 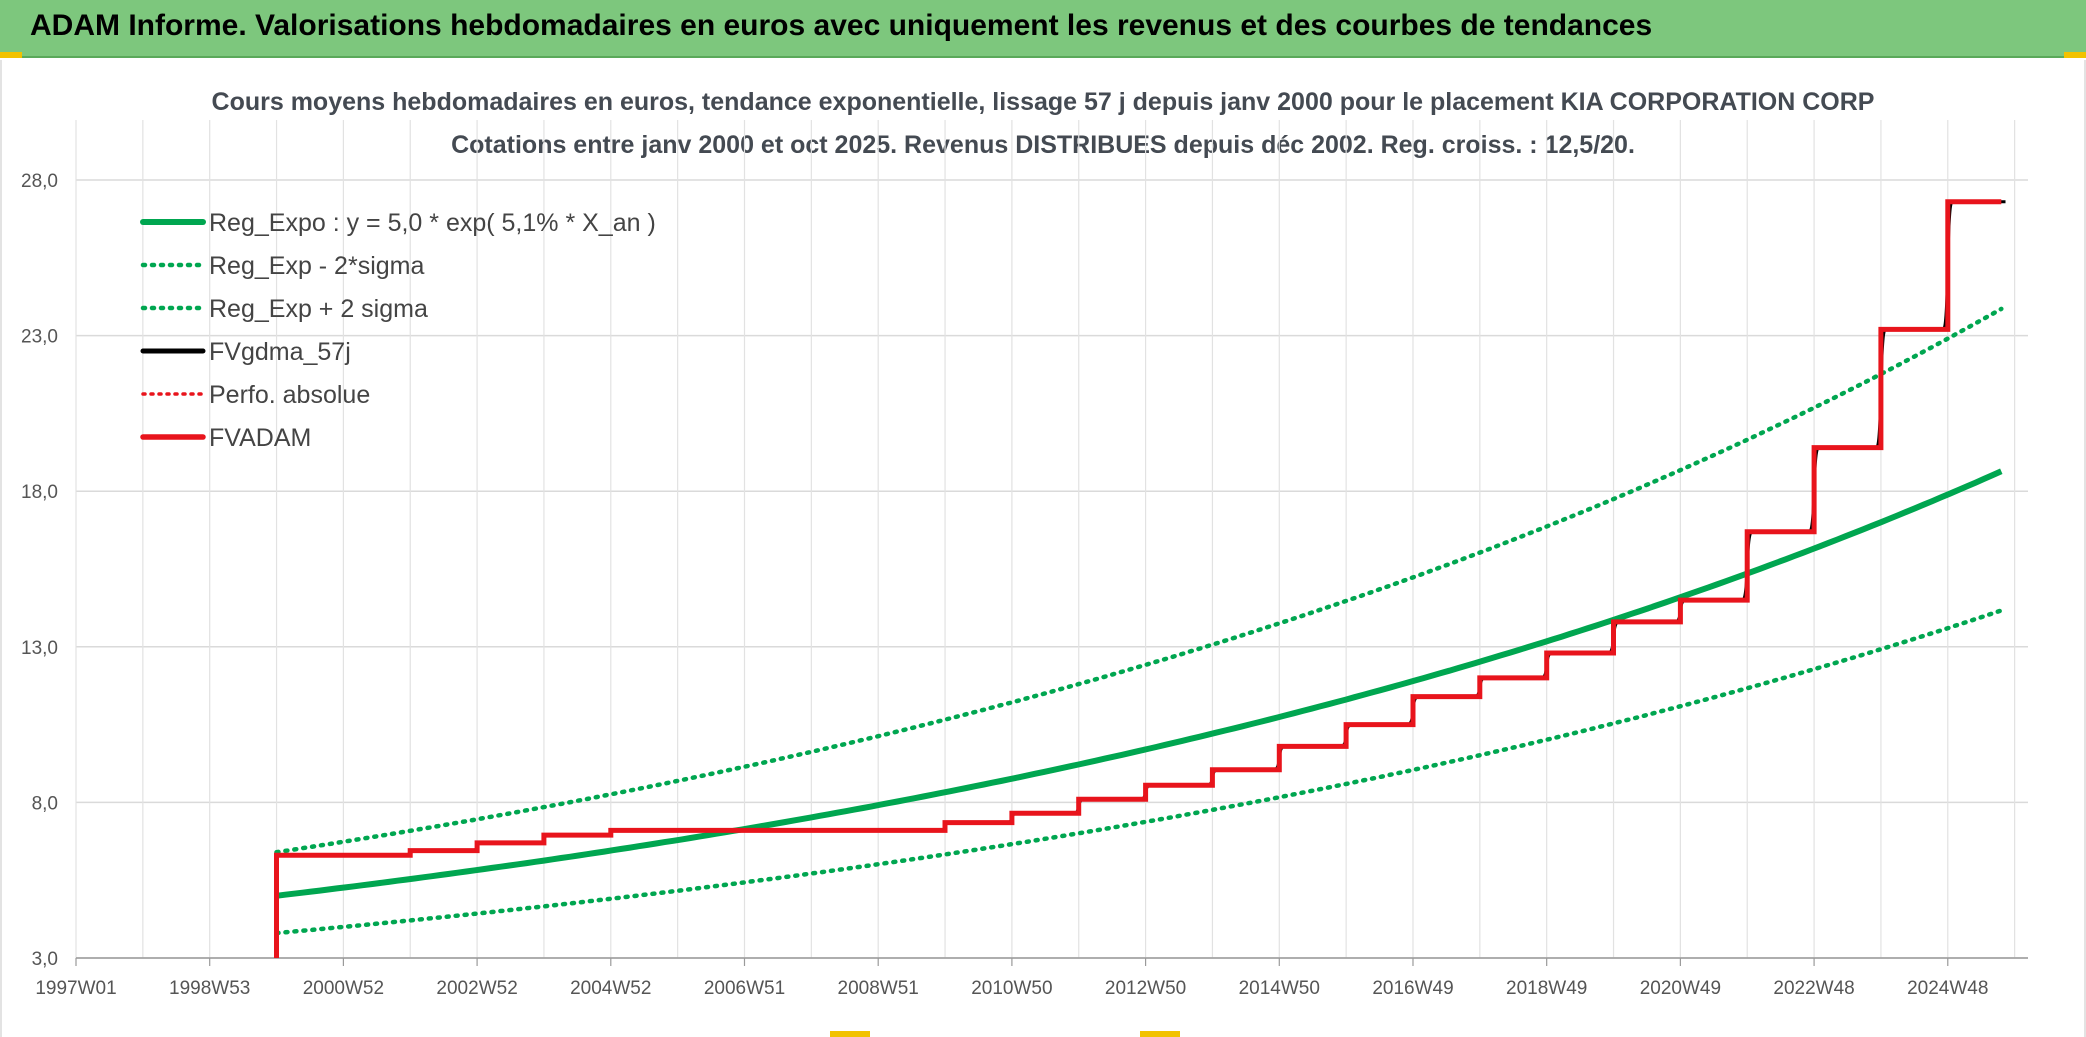 I want to click on x-tick-label: 2024W48, so click(x=1947, y=988).